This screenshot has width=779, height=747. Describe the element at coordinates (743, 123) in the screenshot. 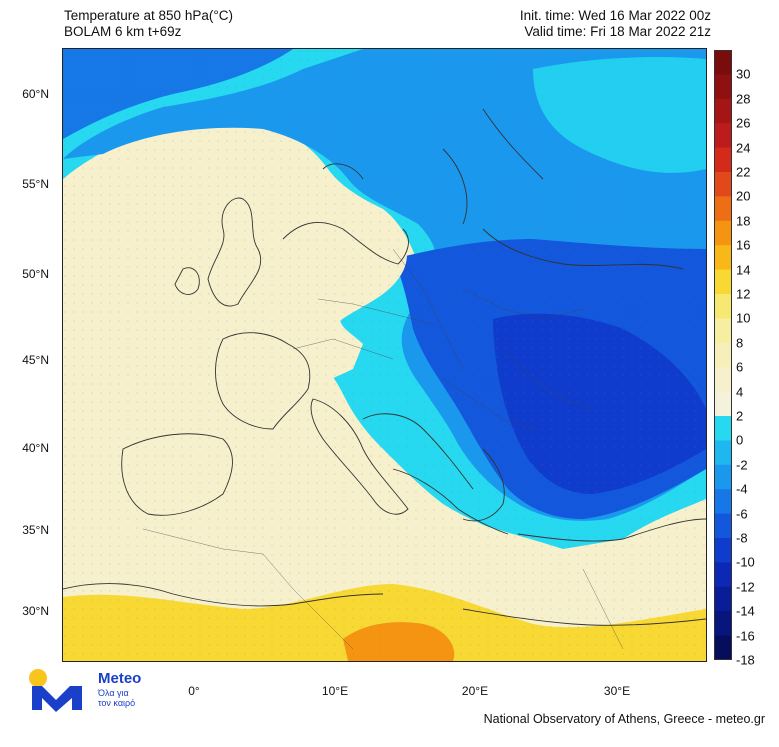

I see `colorbar-tick-label: 26` at that location.